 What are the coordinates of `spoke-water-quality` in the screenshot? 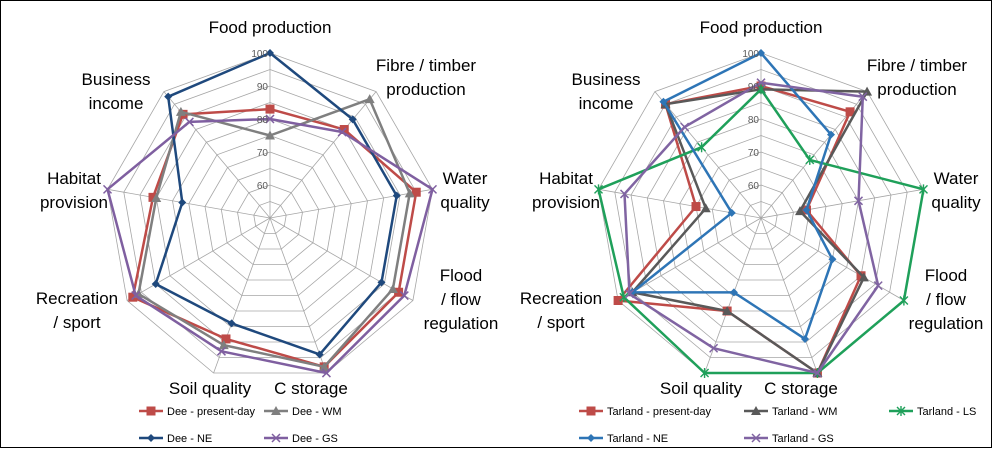 It's located at (351, 203).